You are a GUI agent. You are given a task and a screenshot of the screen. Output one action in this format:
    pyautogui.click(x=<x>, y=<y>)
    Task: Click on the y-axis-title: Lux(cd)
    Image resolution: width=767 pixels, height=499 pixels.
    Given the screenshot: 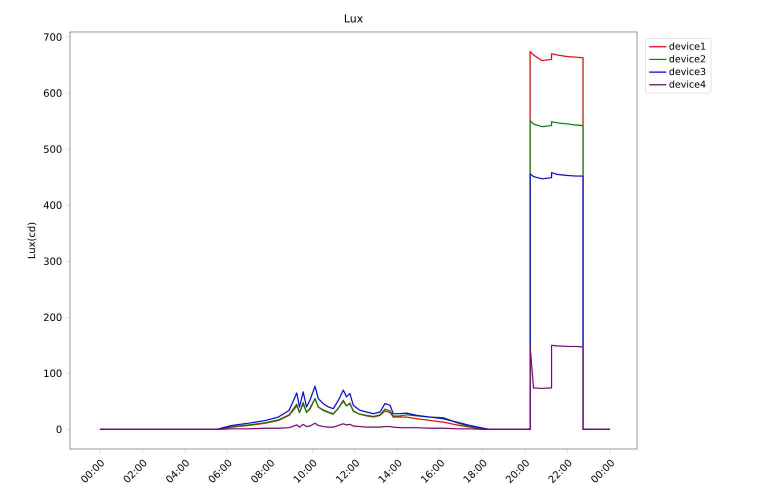 What is the action you would take?
    pyautogui.click(x=31, y=240)
    